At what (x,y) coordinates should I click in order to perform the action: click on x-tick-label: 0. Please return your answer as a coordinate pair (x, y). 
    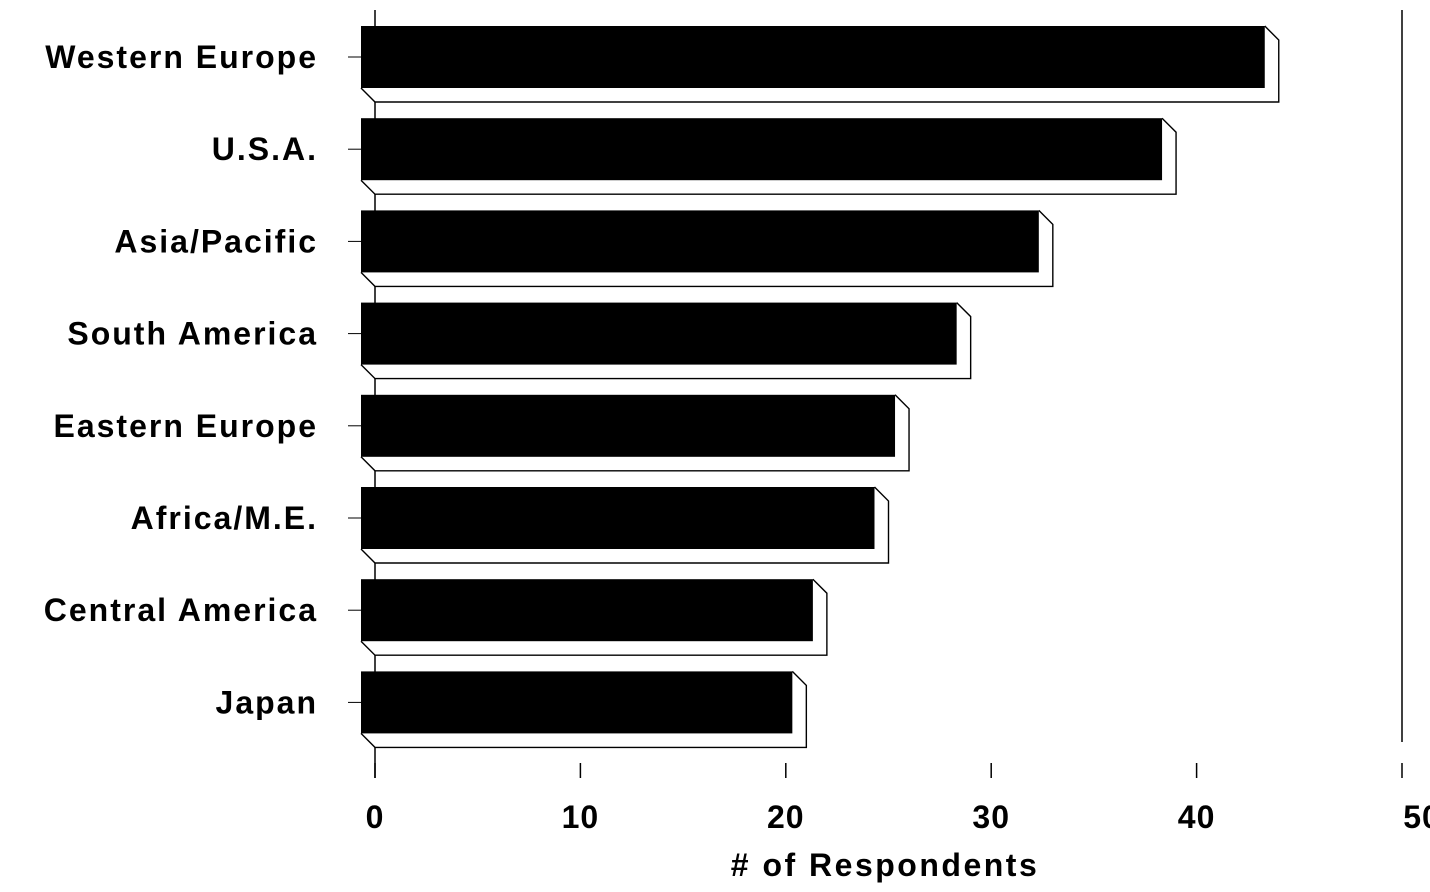
    Looking at the image, I should click on (375, 817).